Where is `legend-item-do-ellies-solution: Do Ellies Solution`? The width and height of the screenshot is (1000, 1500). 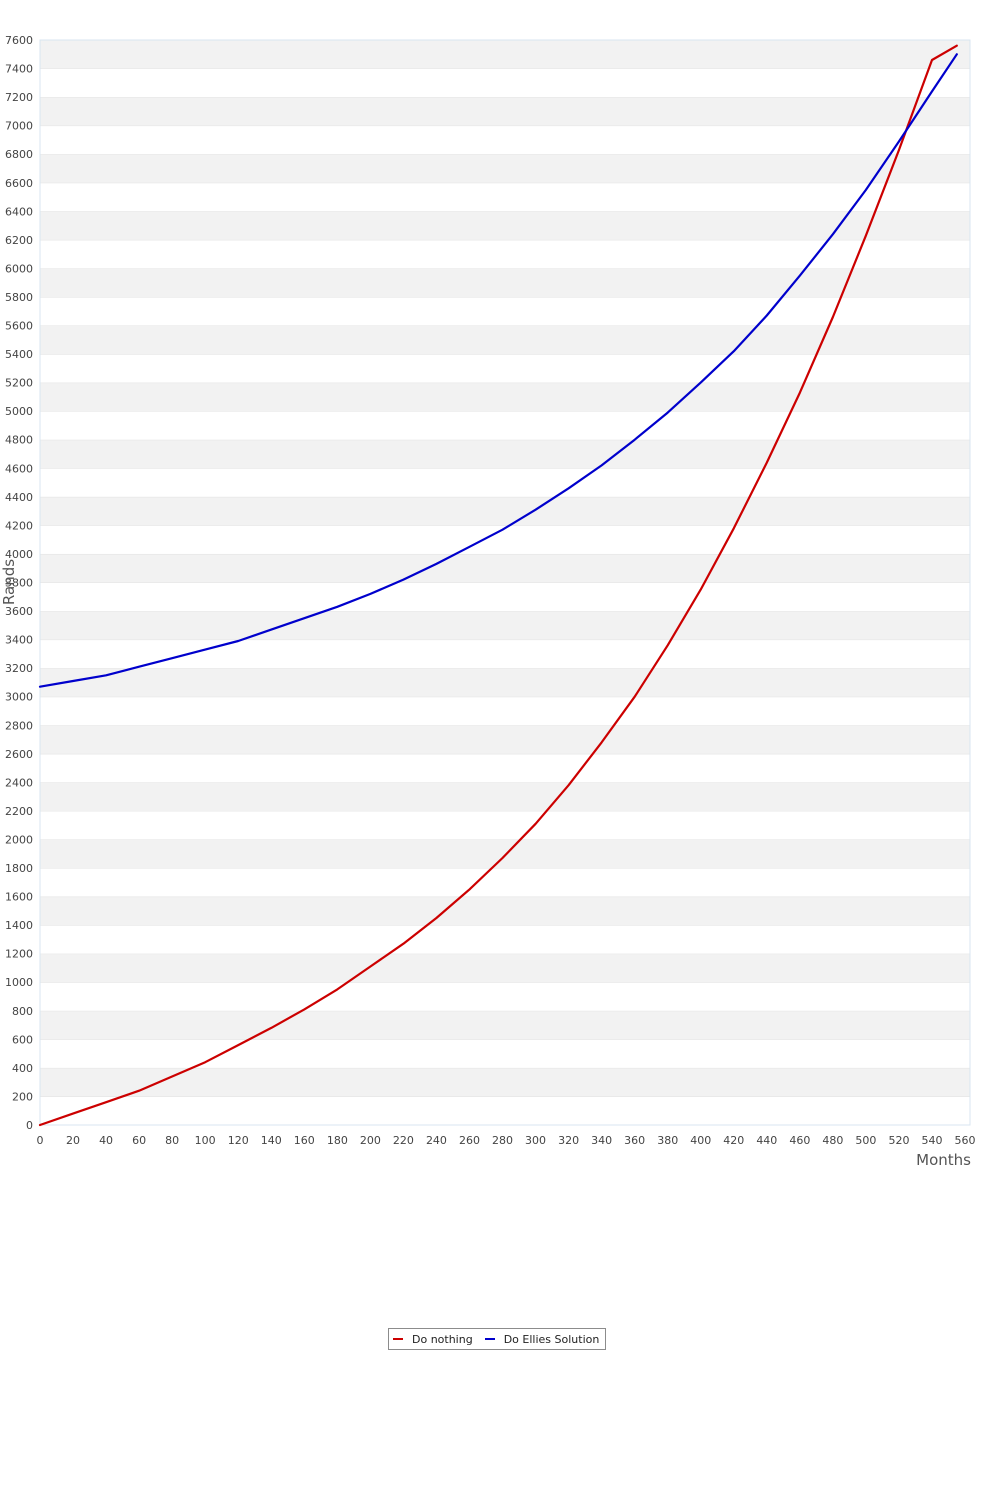
legend-item-do-ellies-solution: Do Ellies Solution is located at coordinates (542, 1339).